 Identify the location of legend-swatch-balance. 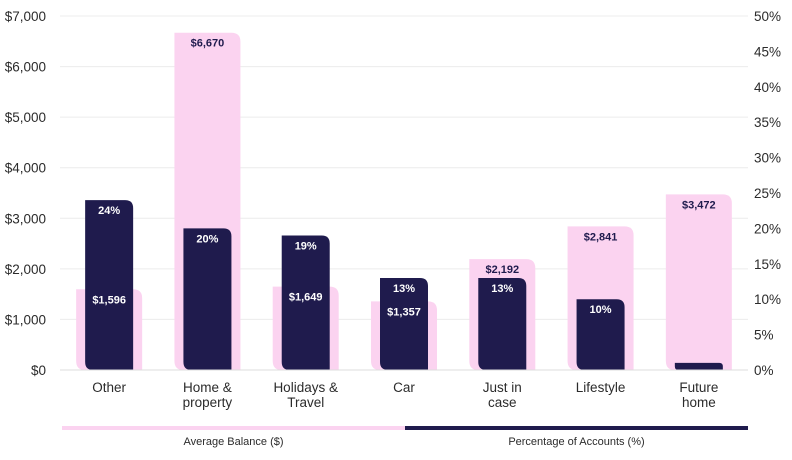
(233, 428).